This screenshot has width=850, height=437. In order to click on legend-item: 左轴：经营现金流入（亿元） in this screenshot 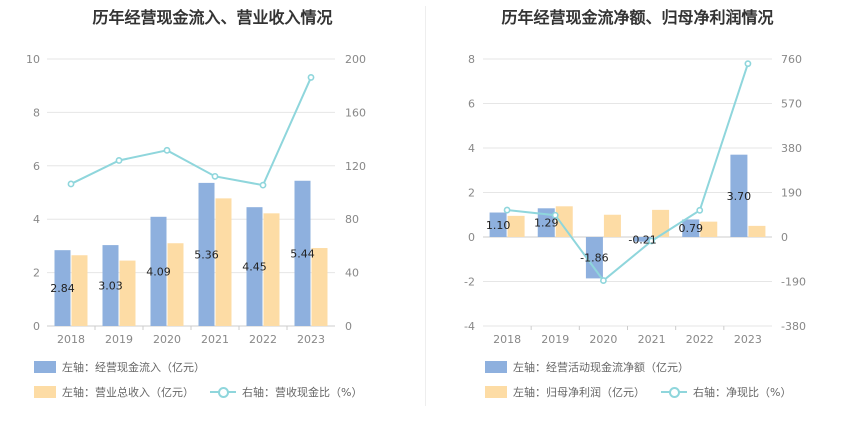, I will do `click(119, 367)`.